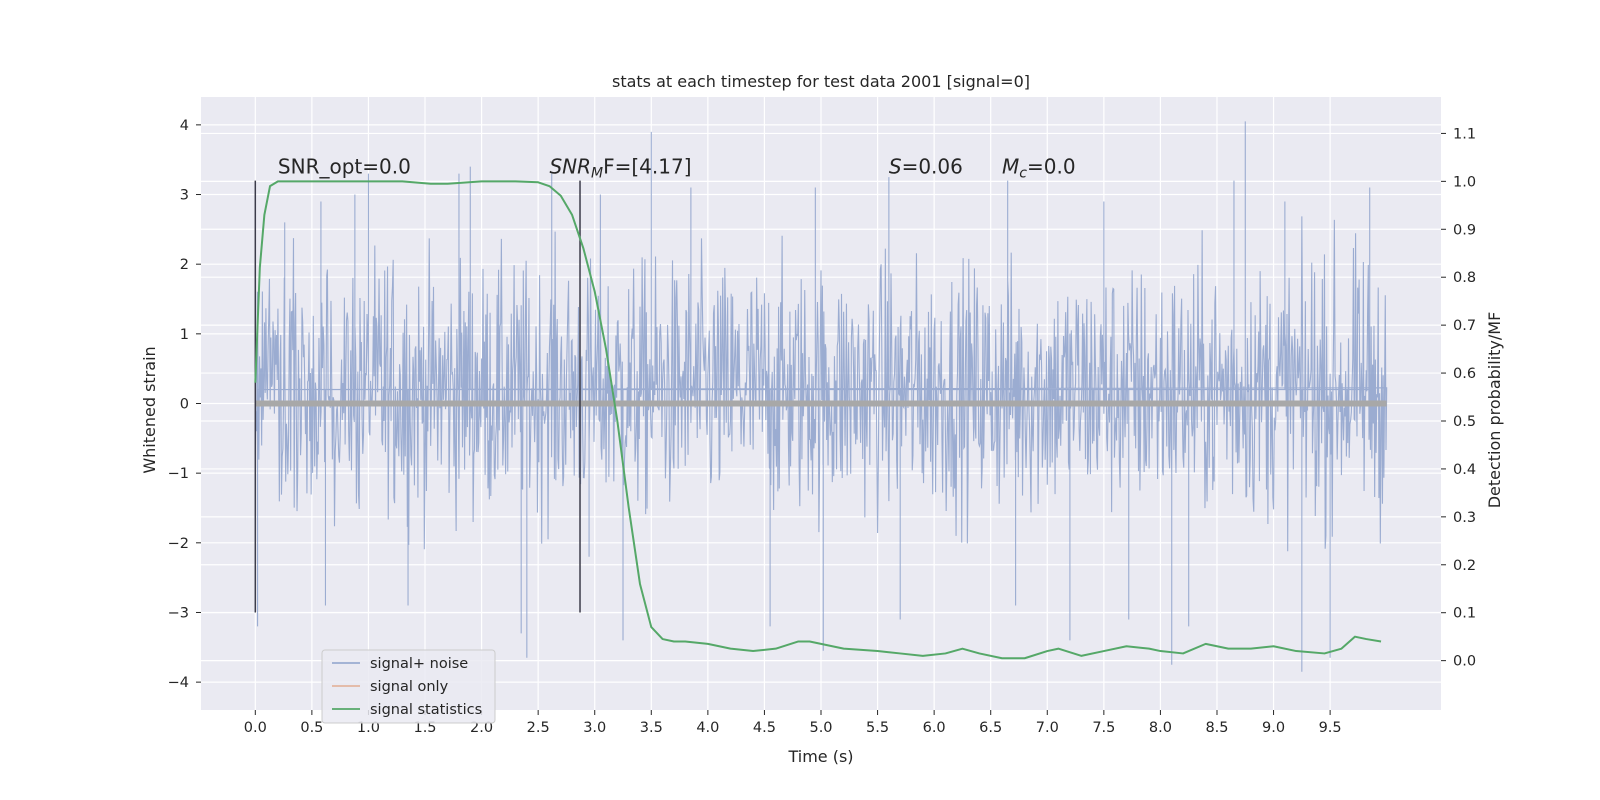 Image resolution: width=1600 pixels, height=800 pixels. What do you see at coordinates (184, 196) in the screenshot?
I see `y-tick-label: 3` at bounding box center [184, 196].